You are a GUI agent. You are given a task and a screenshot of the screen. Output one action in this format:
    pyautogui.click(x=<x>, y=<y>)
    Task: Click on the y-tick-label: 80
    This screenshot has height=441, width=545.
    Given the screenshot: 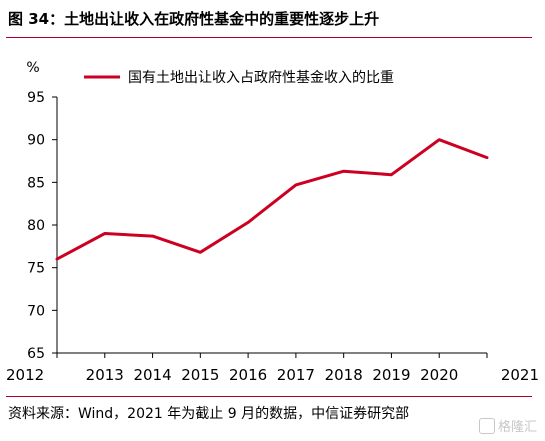 What is the action you would take?
    pyautogui.click(x=36, y=226)
    